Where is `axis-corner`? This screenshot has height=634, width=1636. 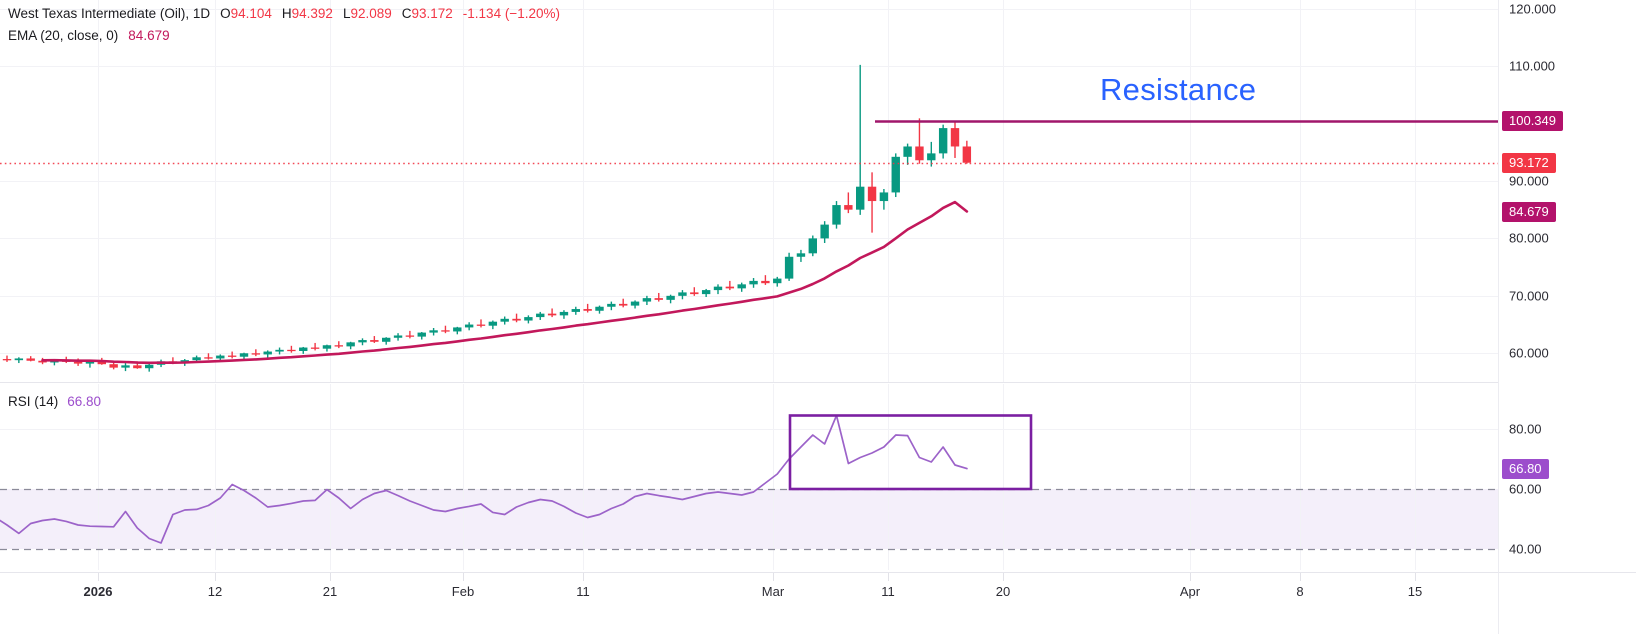
axis-corner is located at coordinates (1567, 603).